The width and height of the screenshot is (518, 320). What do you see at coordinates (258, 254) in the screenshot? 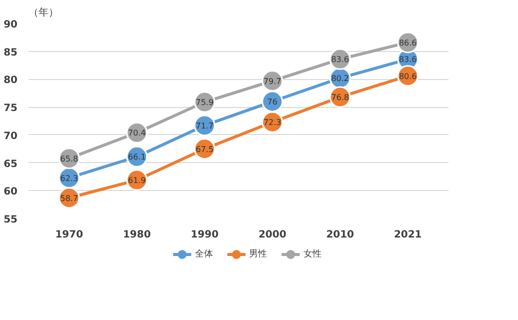
I see `legend-label: 男性` at bounding box center [258, 254].